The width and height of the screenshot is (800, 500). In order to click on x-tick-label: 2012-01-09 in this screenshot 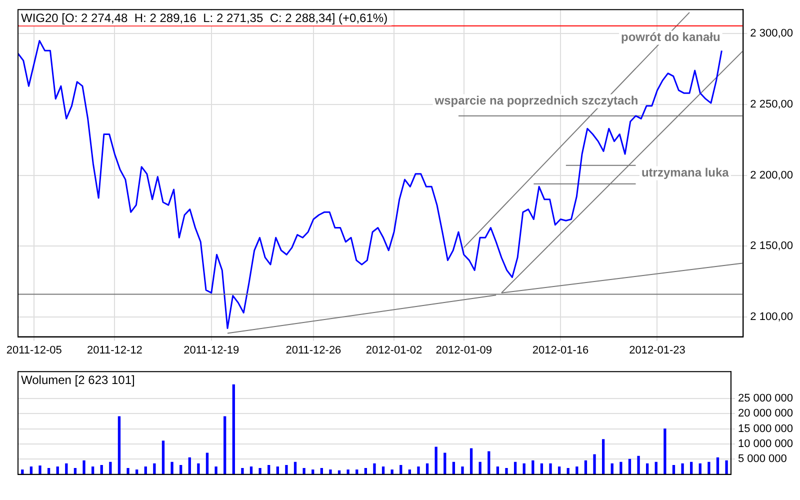, I will do `click(464, 350)`.